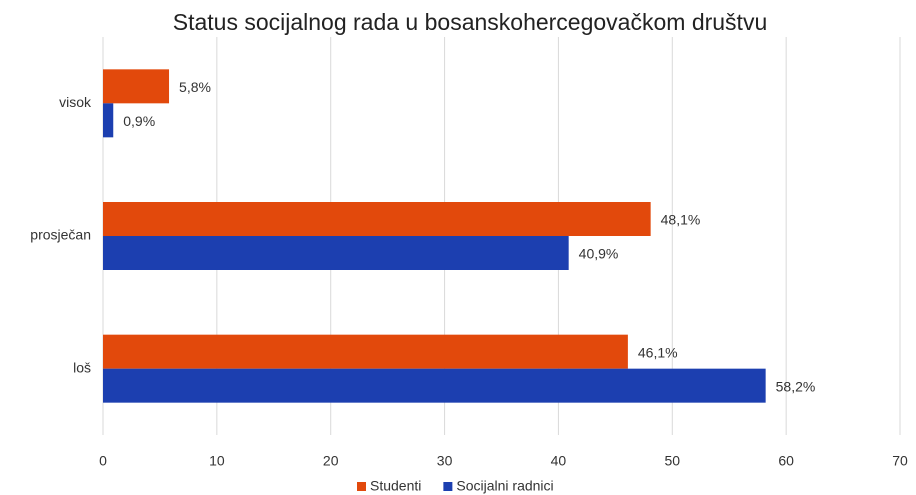  I want to click on x-tick-label: 70, so click(900, 461).